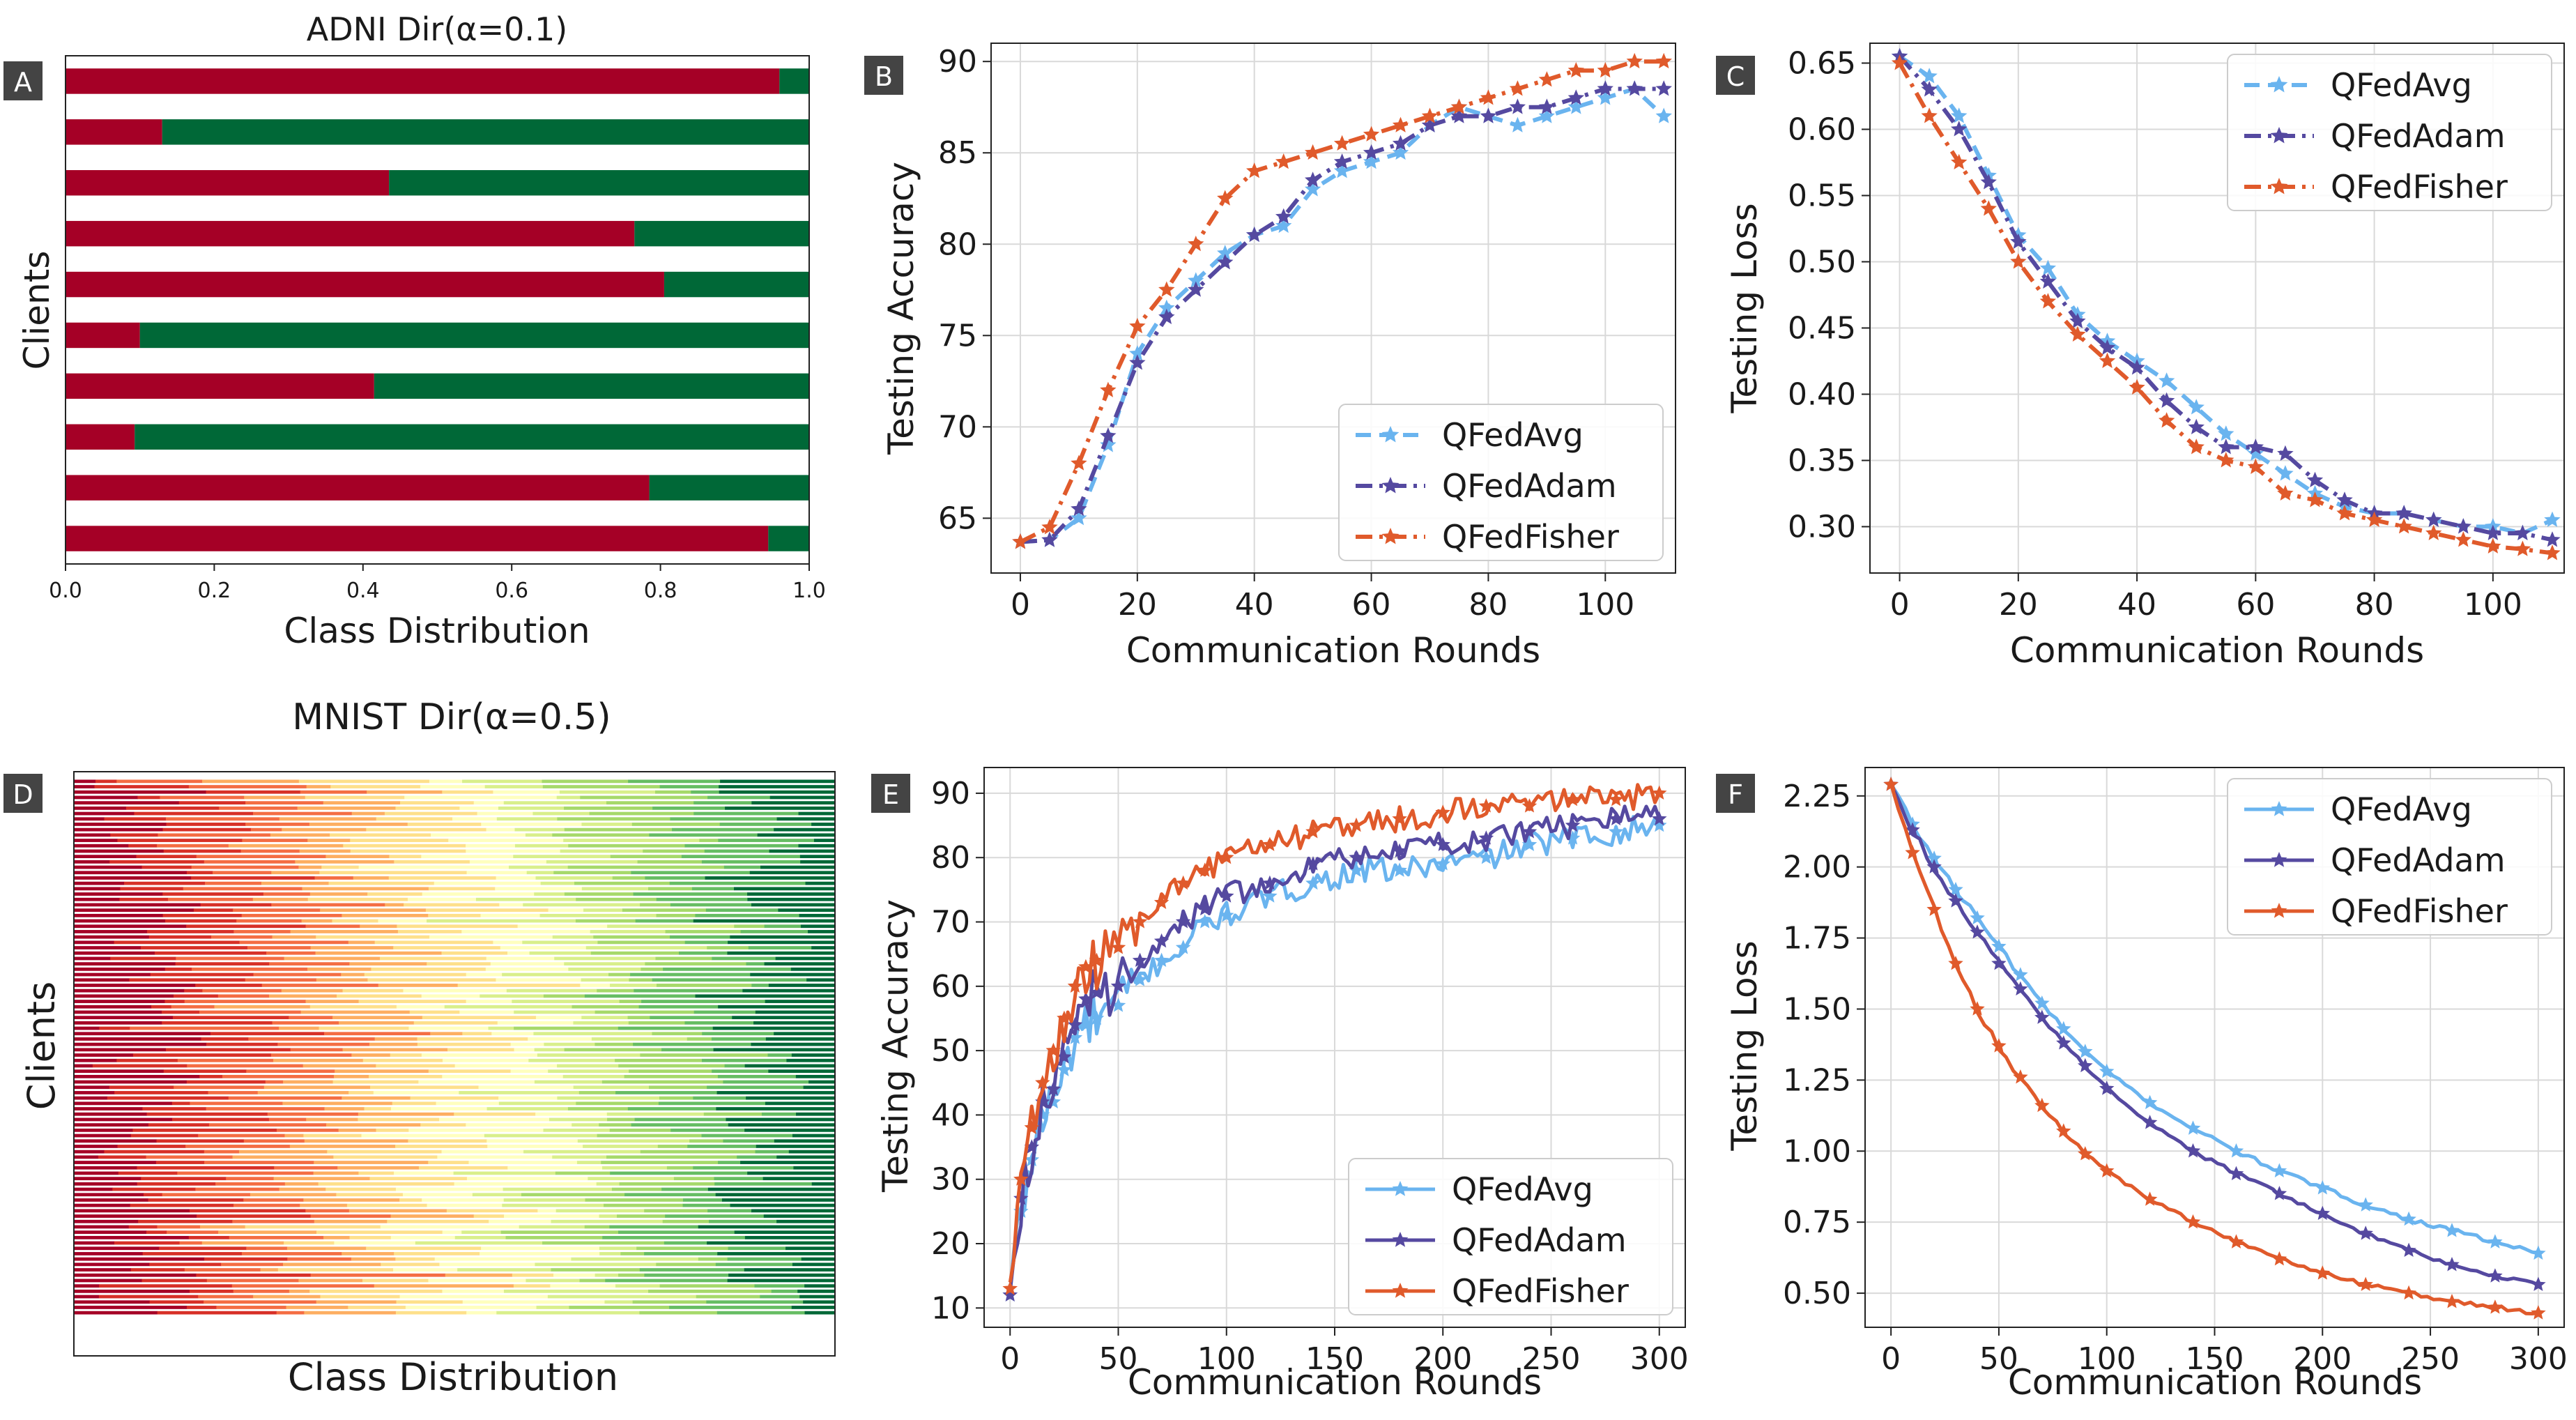 This screenshot has width=2576, height=1420. I want to click on panel-e-series-qfedavg-marker, so click(1313, 882).